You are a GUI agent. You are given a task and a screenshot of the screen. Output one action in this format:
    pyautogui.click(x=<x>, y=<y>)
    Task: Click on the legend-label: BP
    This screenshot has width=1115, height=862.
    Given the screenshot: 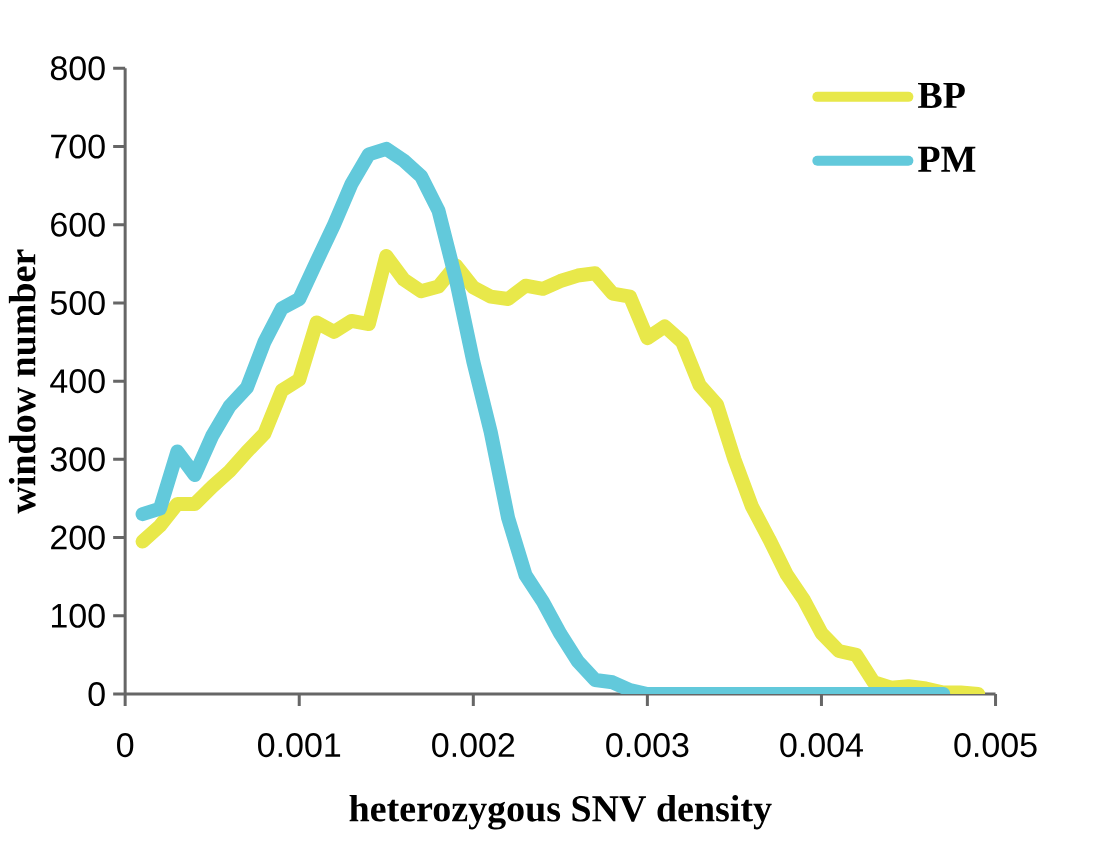 What is the action you would take?
    pyautogui.click(x=941, y=95)
    